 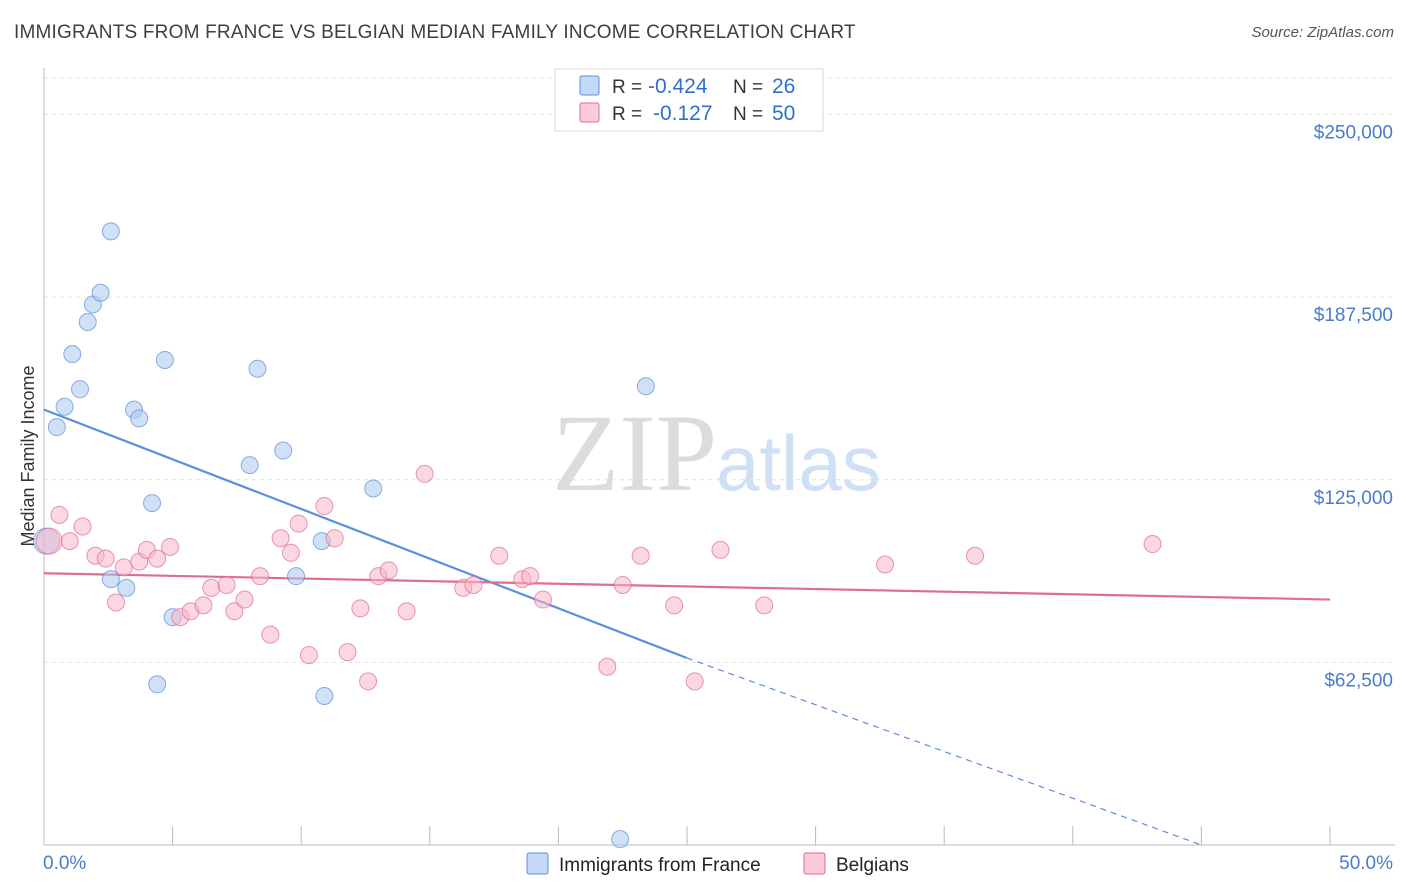 I want to click on legend-label-belgians: Belgians, so click(x=872, y=865).